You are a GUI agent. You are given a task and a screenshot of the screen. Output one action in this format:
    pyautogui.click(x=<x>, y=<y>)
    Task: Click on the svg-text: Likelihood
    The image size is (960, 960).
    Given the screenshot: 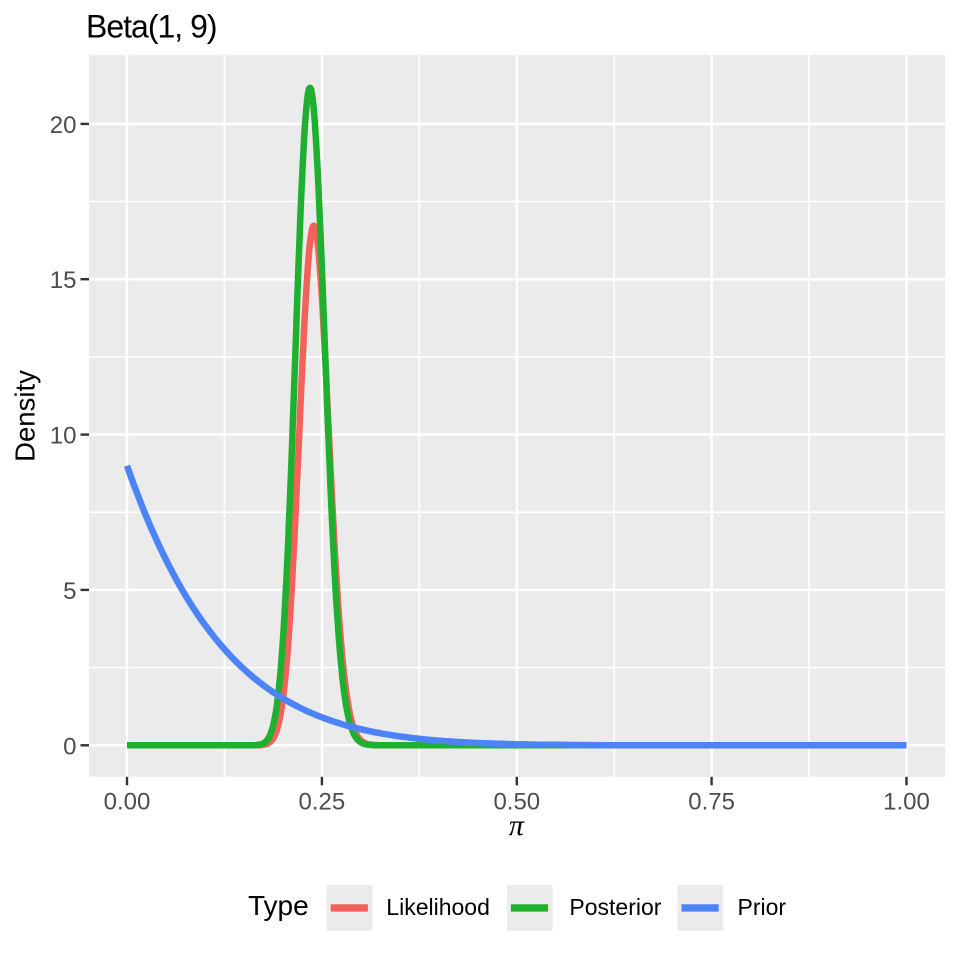 What is the action you would take?
    pyautogui.click(x=438, y=907)
    